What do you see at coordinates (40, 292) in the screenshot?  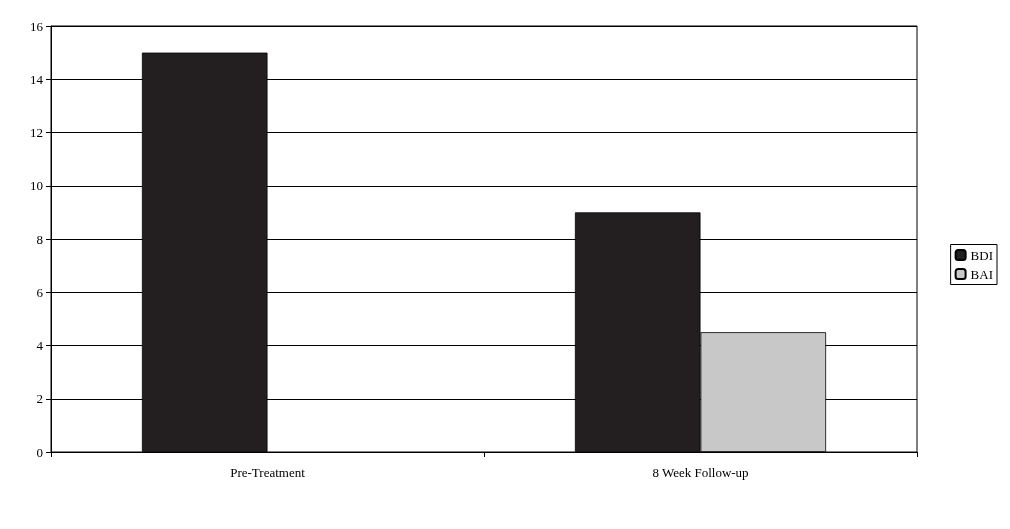 I see `y-tick-label: 6` at bounding box center [40, 292].